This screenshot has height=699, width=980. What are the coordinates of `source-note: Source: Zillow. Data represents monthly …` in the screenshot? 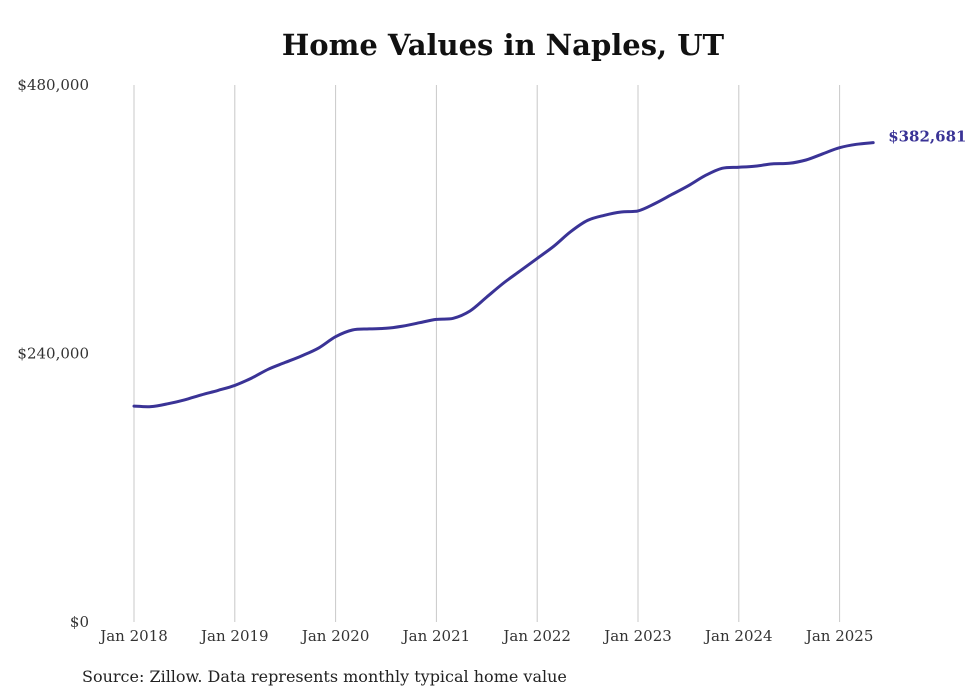 It's located at (324, 676).